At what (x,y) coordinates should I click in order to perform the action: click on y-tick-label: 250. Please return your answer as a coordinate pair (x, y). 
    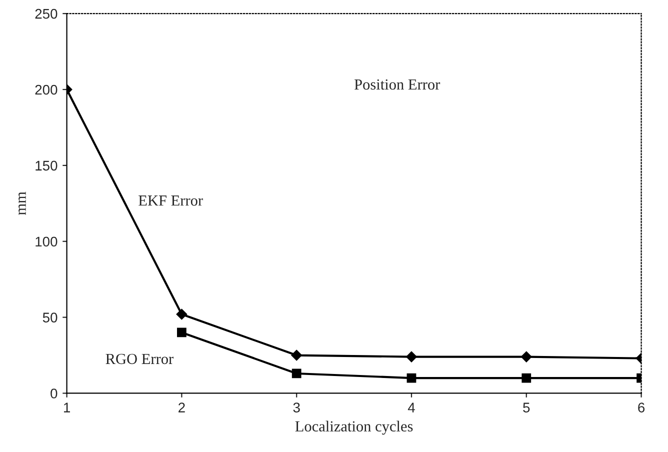
    Looking at the image, I should click on (46, 13).